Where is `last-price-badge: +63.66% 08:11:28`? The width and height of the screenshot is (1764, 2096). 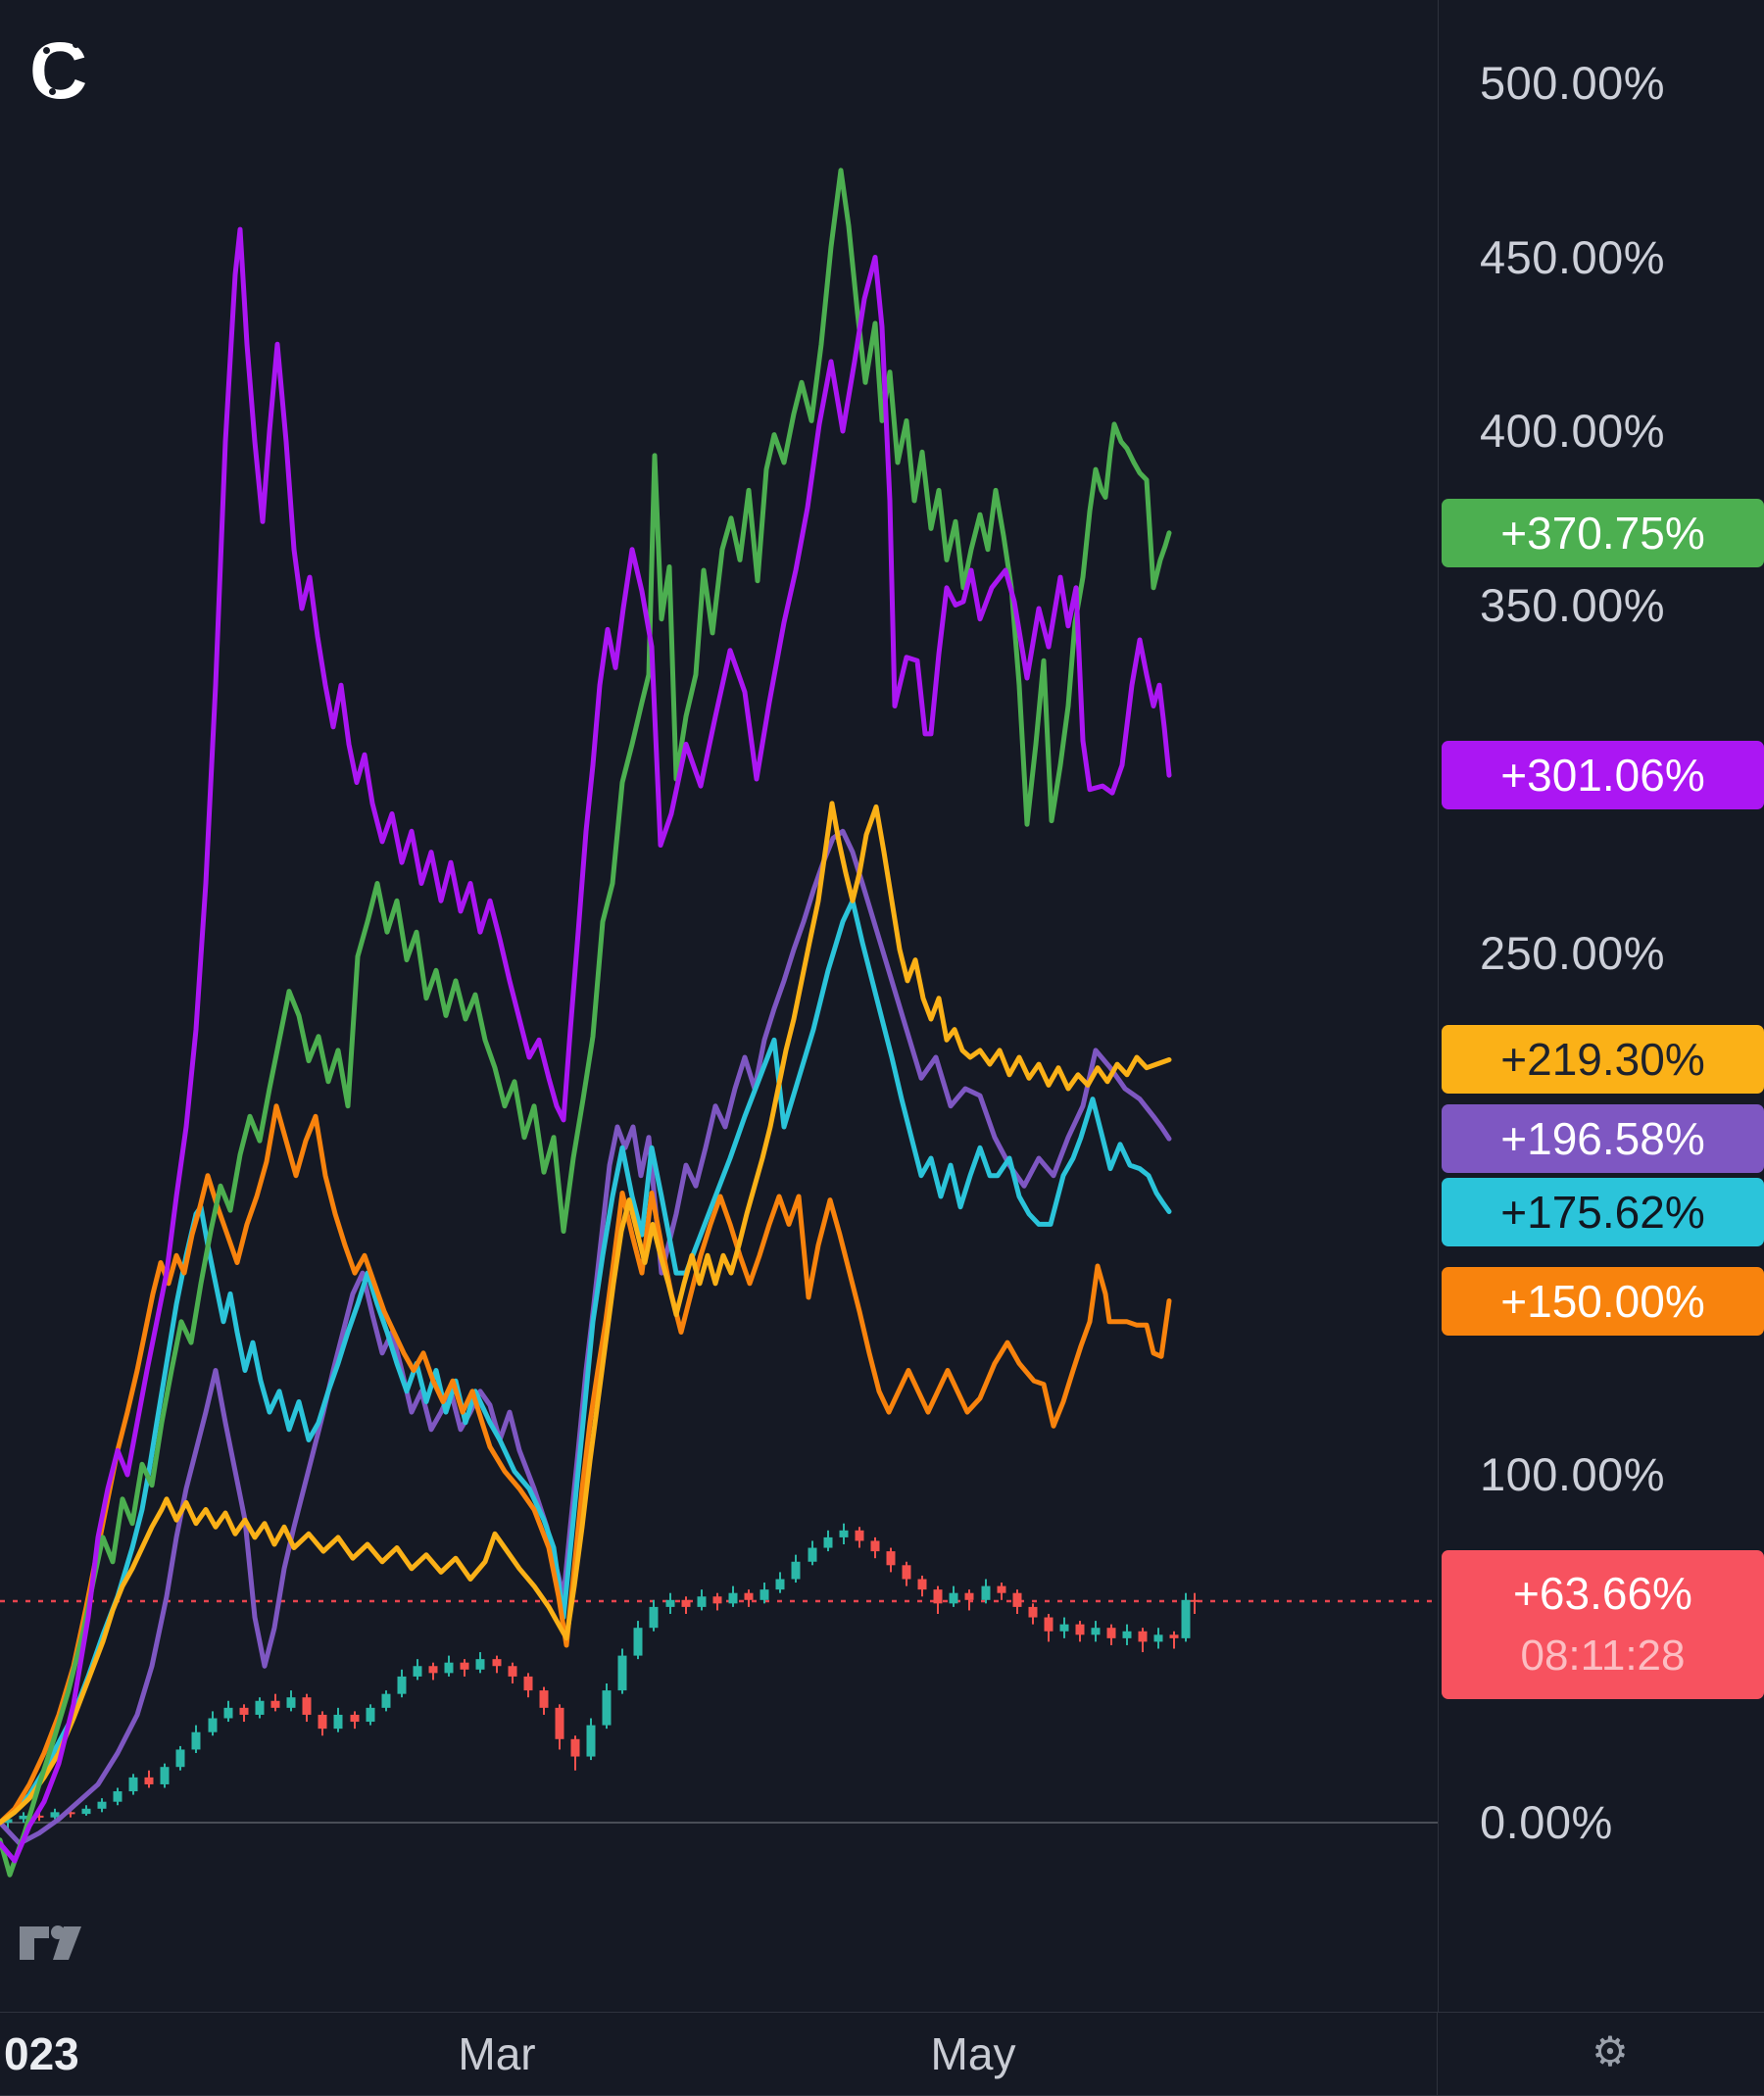
last-price-badge: +63.66% 08:11:28 is located at coordinates (1603, 1625).